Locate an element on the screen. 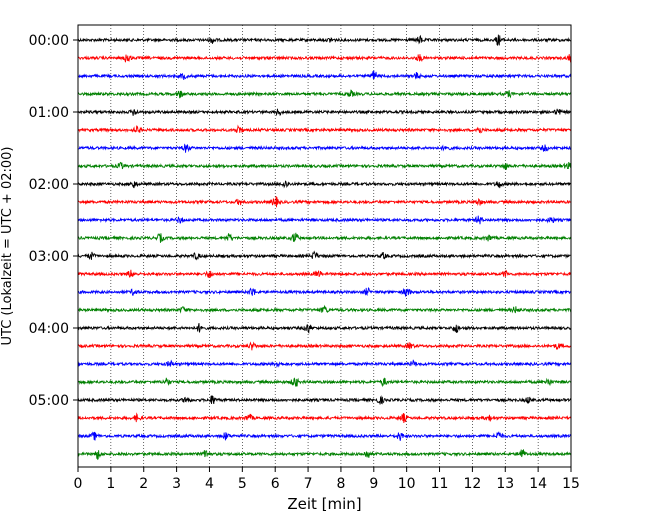 This screenshot has height=520, width=650. x-tick-label: 7 is located at coordinates (308, 484).